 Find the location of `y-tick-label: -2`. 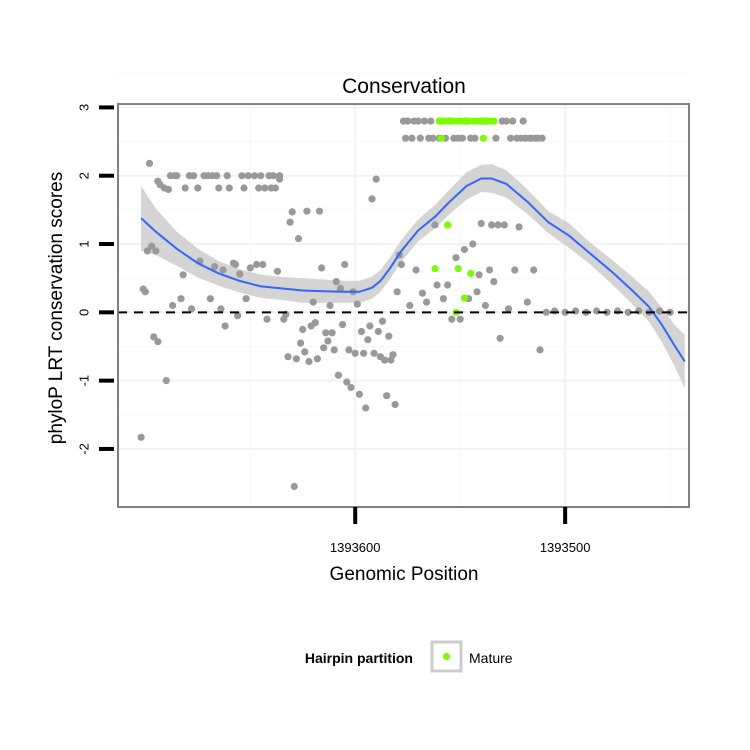

y-tick-label: -2 is located at coordinates (84, 449).